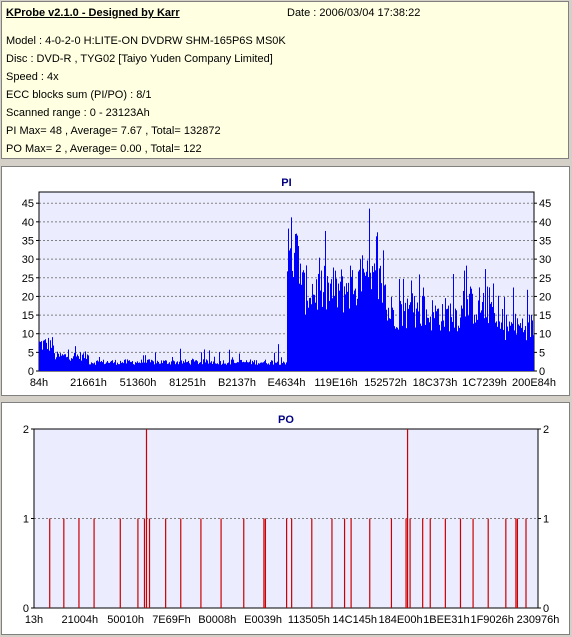  What do you see at coordinates (287, 383) in the screenshot?
I see `pi-x-tick-label: E4634h` at bounding box center [287, 383].